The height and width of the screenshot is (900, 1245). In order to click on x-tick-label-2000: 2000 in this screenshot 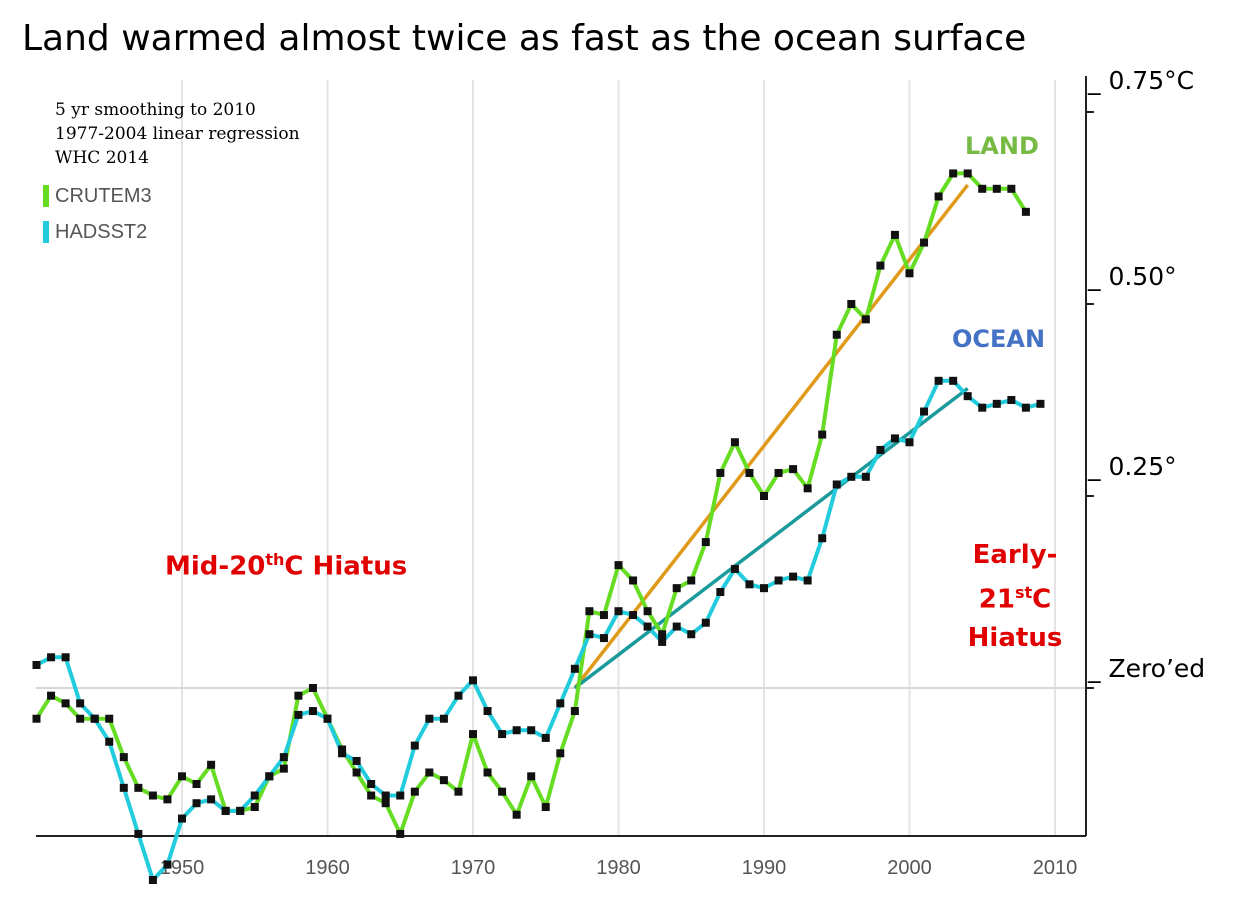, I will do `click(909, 868)`.